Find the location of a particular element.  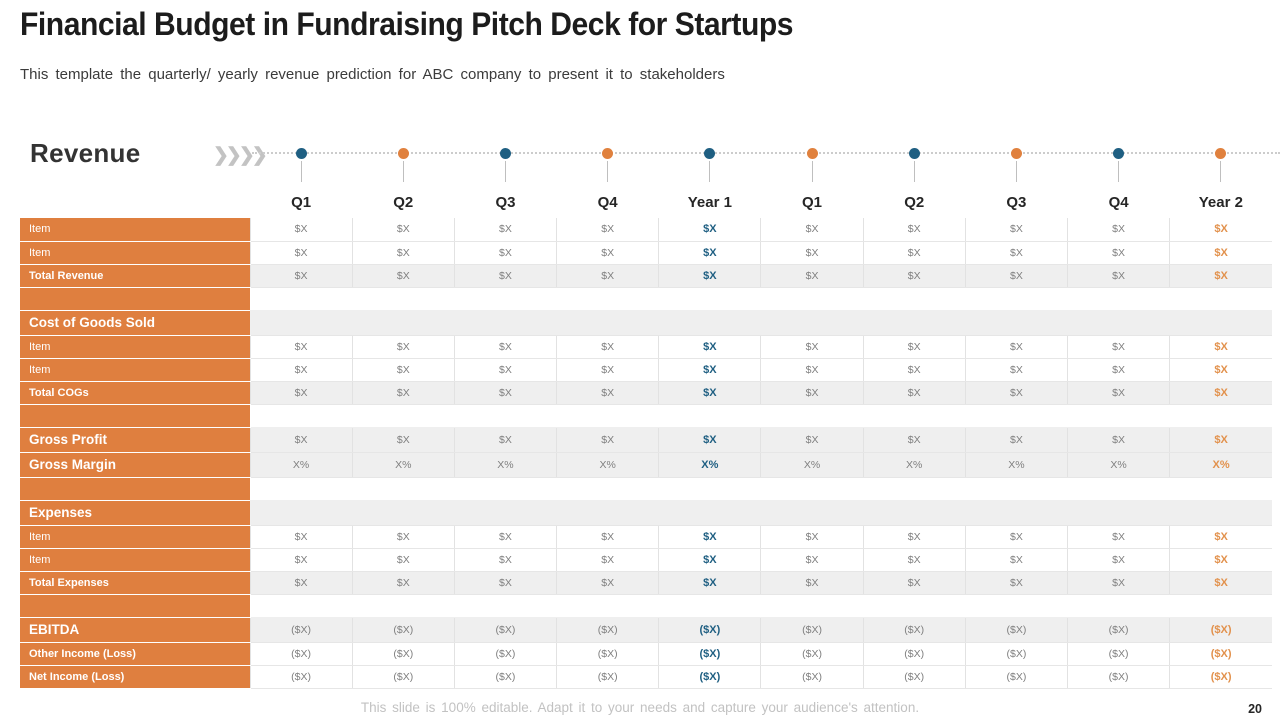

table-row: Gross Profit $X $X $X $X $X $X $X $X $X $X is located at coordinates (646, 440).